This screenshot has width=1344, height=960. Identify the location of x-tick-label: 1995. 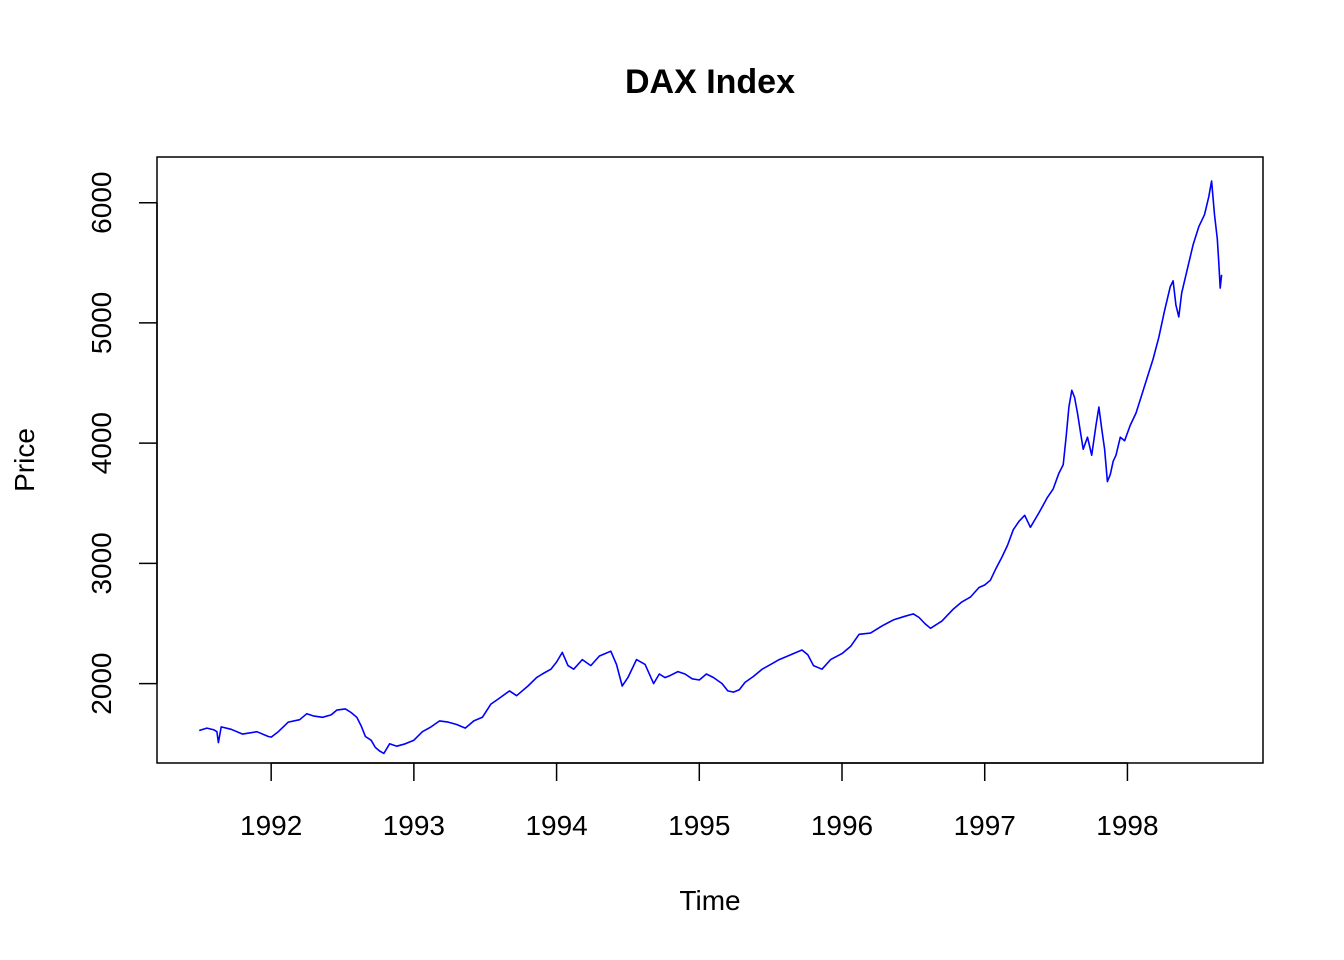
(699, 825).